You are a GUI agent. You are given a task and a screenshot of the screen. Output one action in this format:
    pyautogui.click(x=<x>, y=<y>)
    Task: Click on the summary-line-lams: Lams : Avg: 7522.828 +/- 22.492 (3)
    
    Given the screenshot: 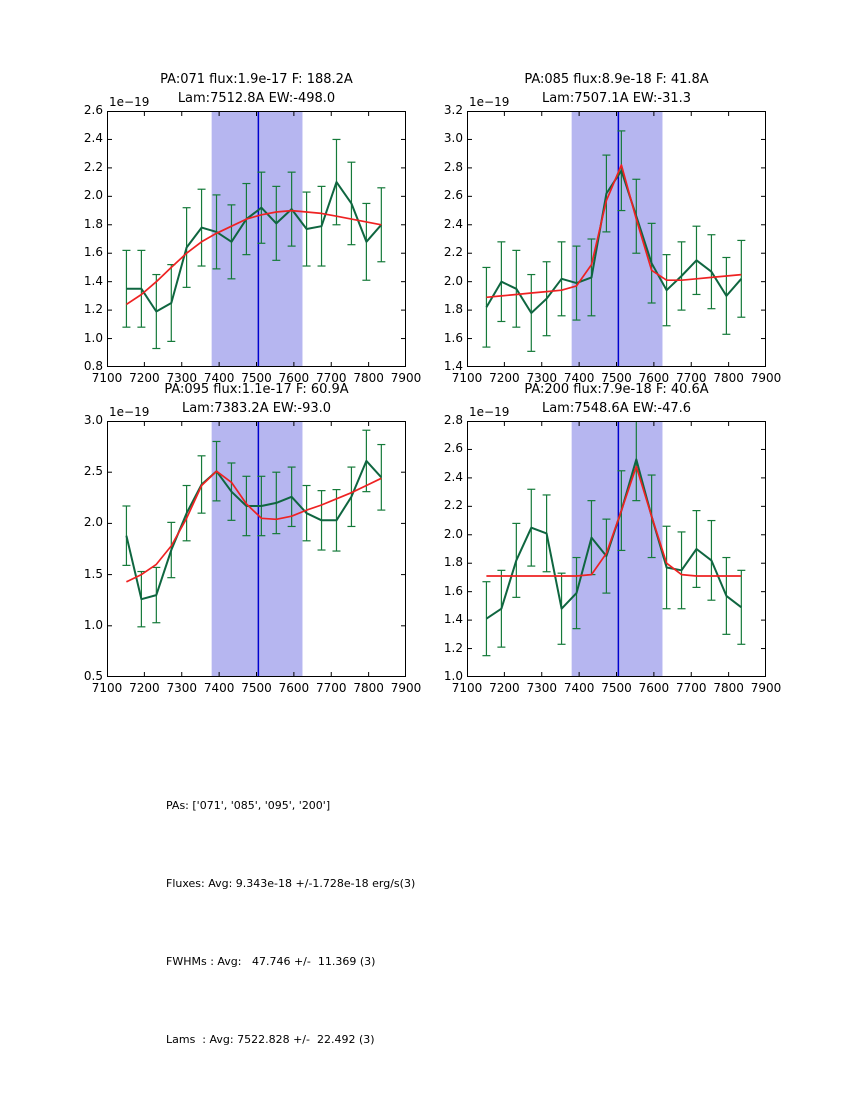 What is the action you would take?
    pyautogui.click(x=270, y=1039)
    